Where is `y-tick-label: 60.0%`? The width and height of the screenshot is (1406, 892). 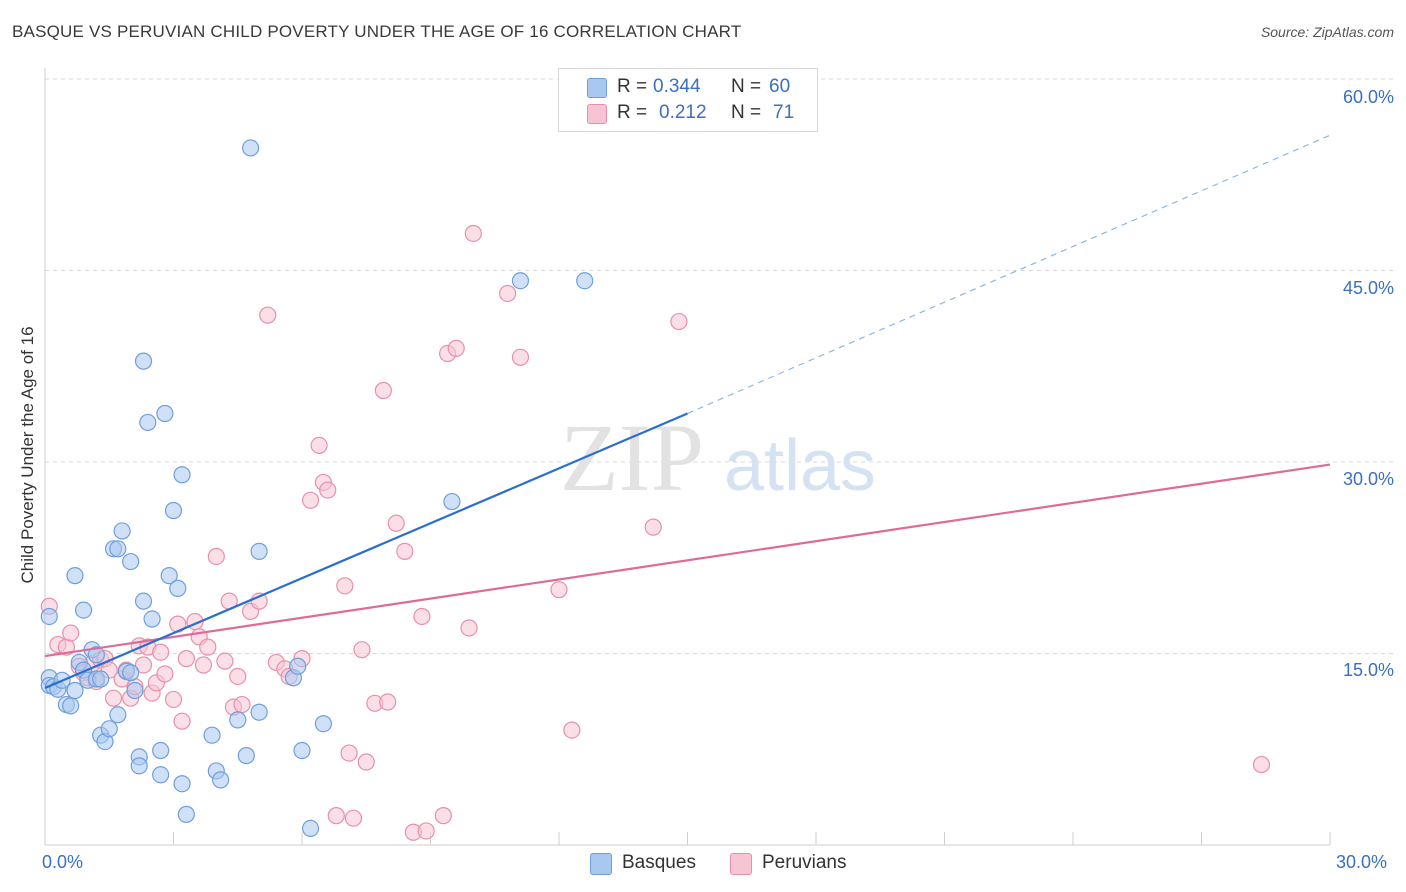 y-tick-label: 60.0% is located at coordinates (1368, 97).